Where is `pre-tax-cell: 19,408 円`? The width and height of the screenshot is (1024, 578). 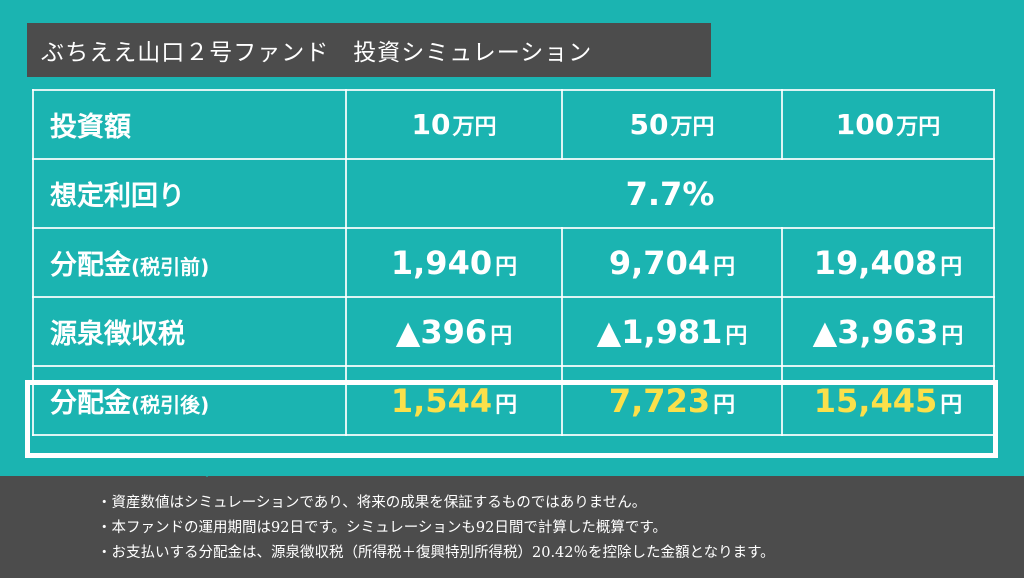
pre-tax-cell: 19,408 円 is located at coordinates (888, 262).